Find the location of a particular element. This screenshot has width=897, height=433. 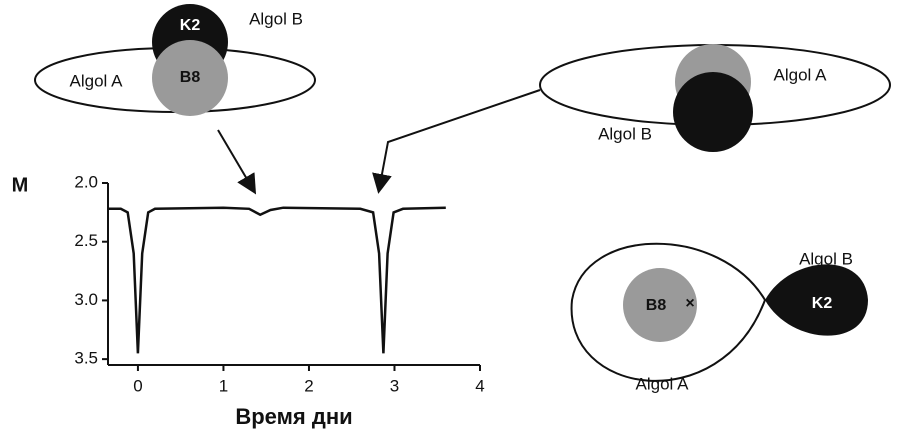

y-tick-label: 2.0 is located at coordinates (86, 181).